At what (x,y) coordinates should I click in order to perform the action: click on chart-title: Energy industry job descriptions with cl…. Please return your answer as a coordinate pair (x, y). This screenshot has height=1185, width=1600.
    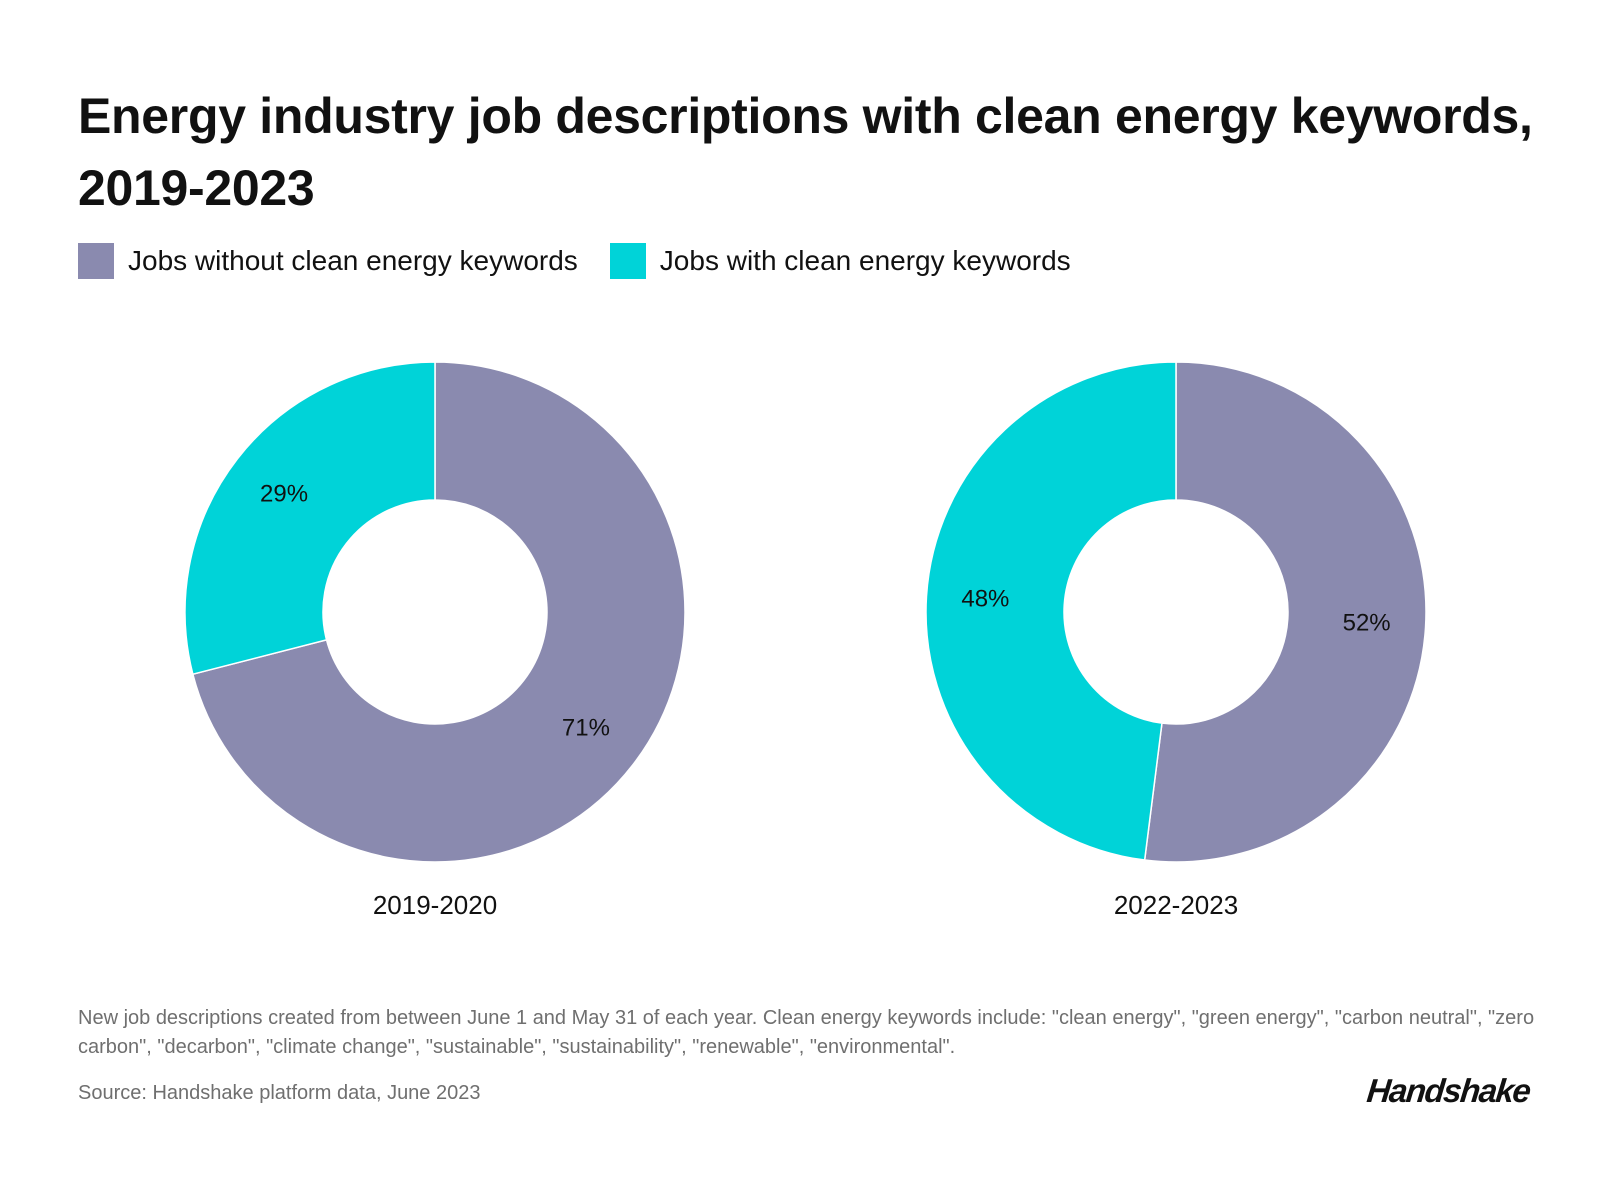
    Looking at the image, I should click on (805, 152).